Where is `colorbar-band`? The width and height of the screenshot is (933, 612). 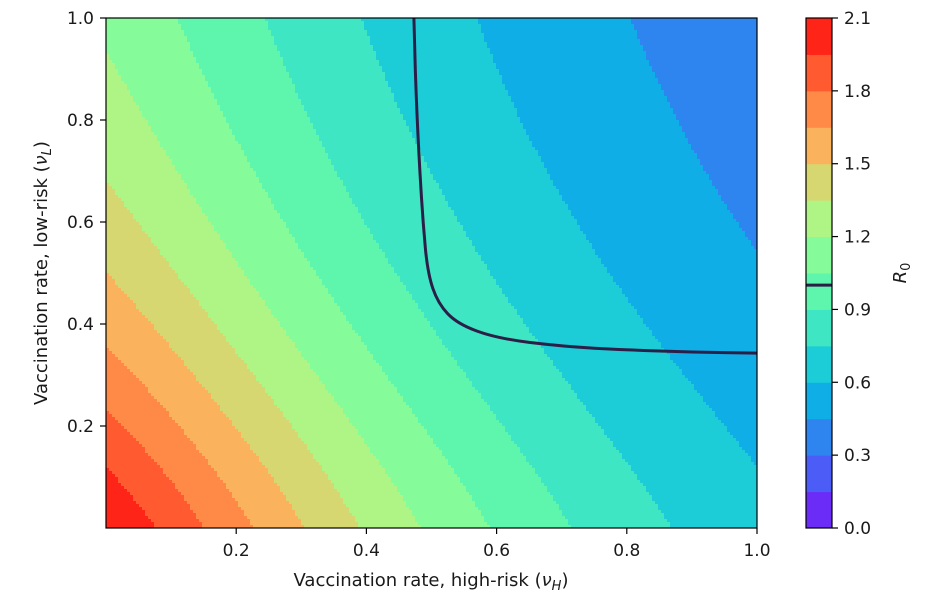
colorbar-band is located at coordinates (819, 437).